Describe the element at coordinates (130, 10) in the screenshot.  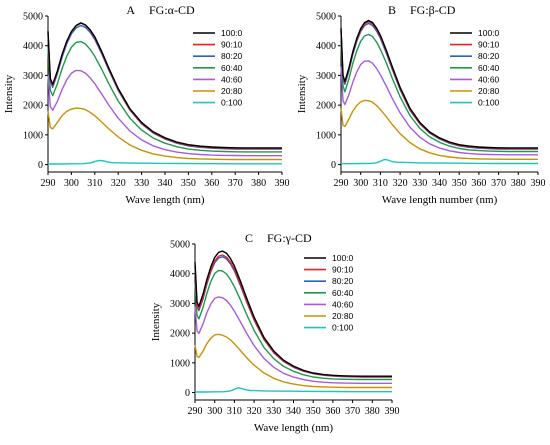
I see `panel-letter: A` at that location.